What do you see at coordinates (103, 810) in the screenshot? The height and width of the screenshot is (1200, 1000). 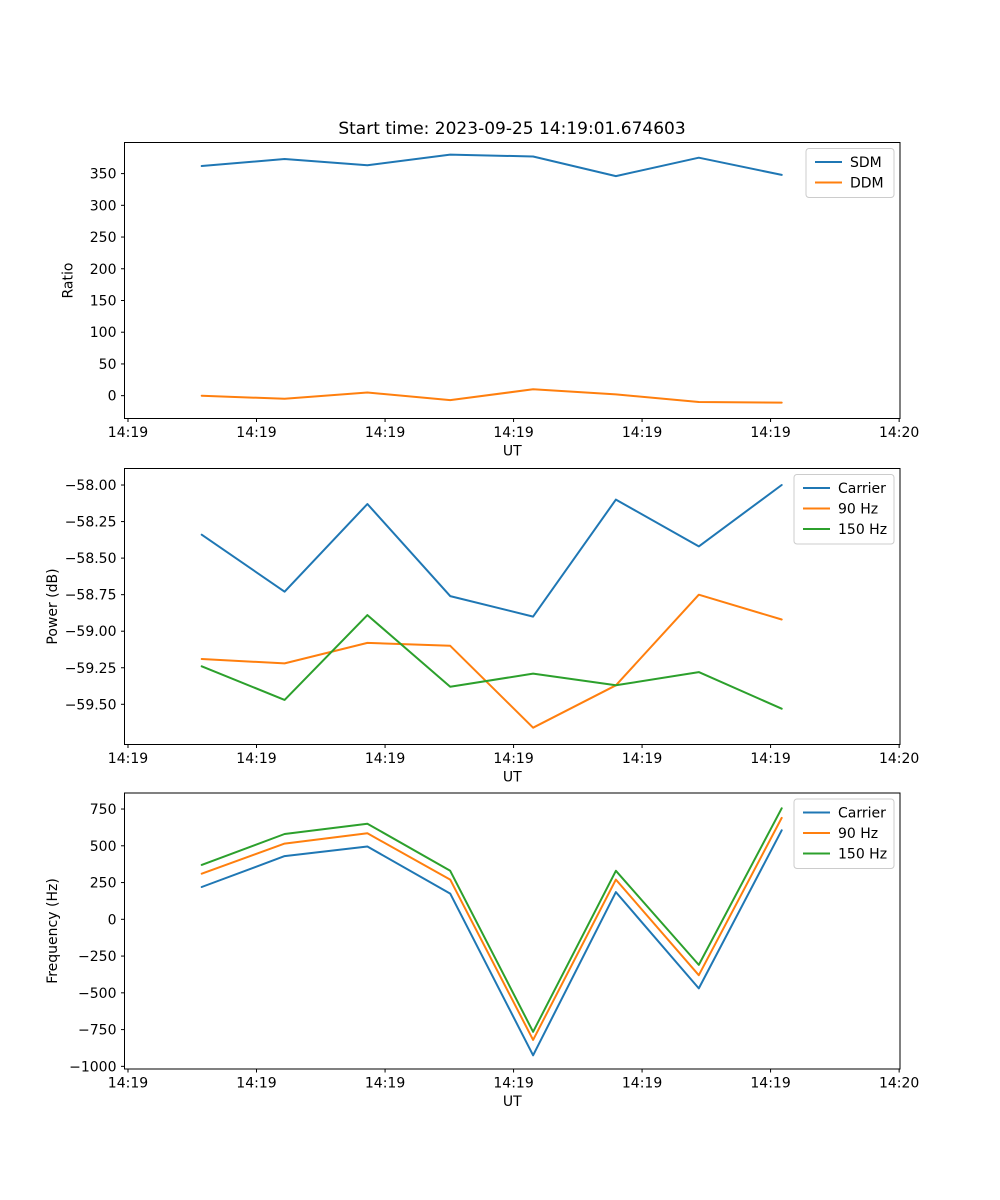 I see `y-tick-label: 750` at bounding box center [103, 810].